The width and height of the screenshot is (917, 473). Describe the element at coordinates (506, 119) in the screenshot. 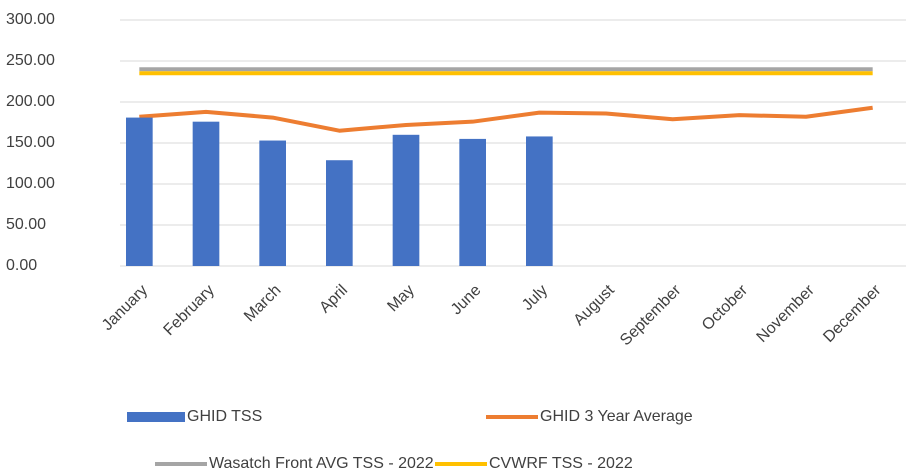

I see `line-series` at that location.